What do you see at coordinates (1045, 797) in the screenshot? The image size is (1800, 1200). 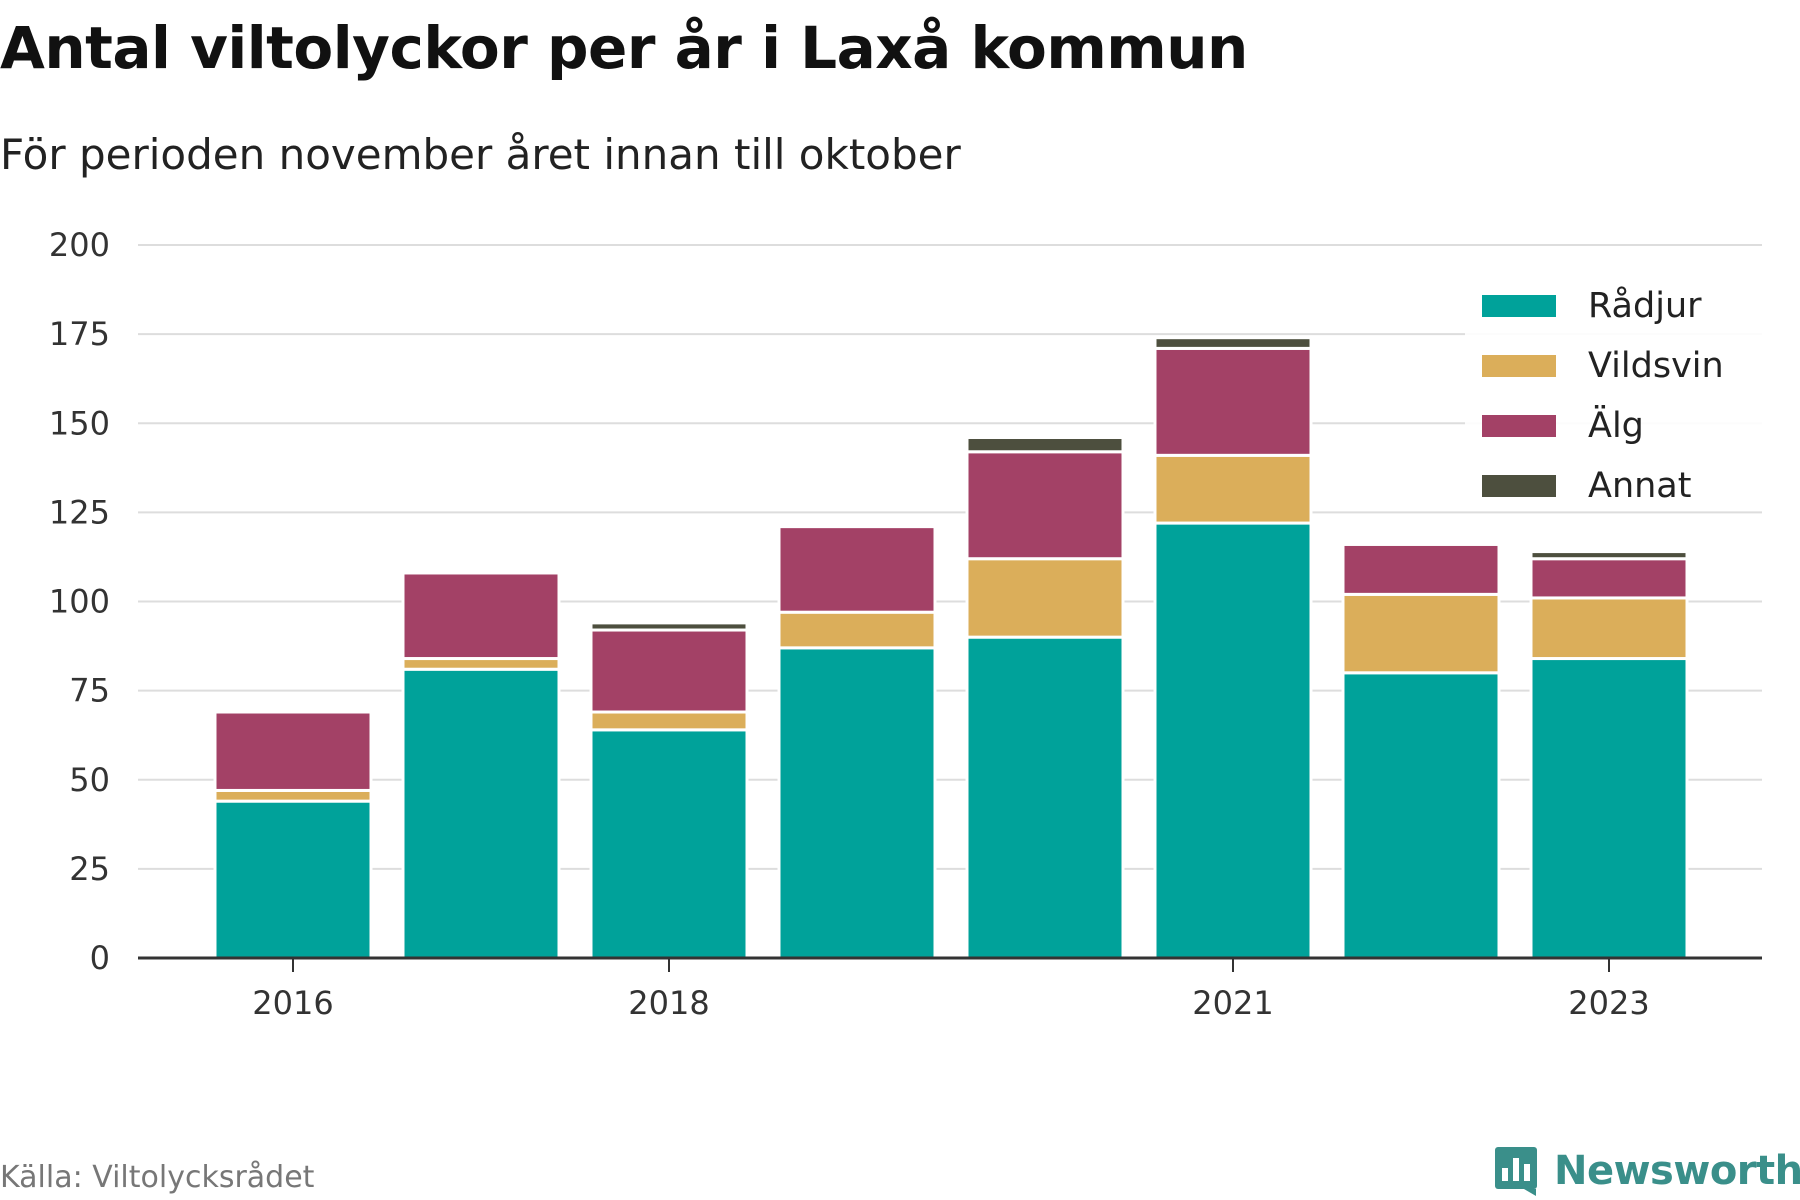 I see `bar-segment-rådjur-2020` at bounding box center [1045, 797].